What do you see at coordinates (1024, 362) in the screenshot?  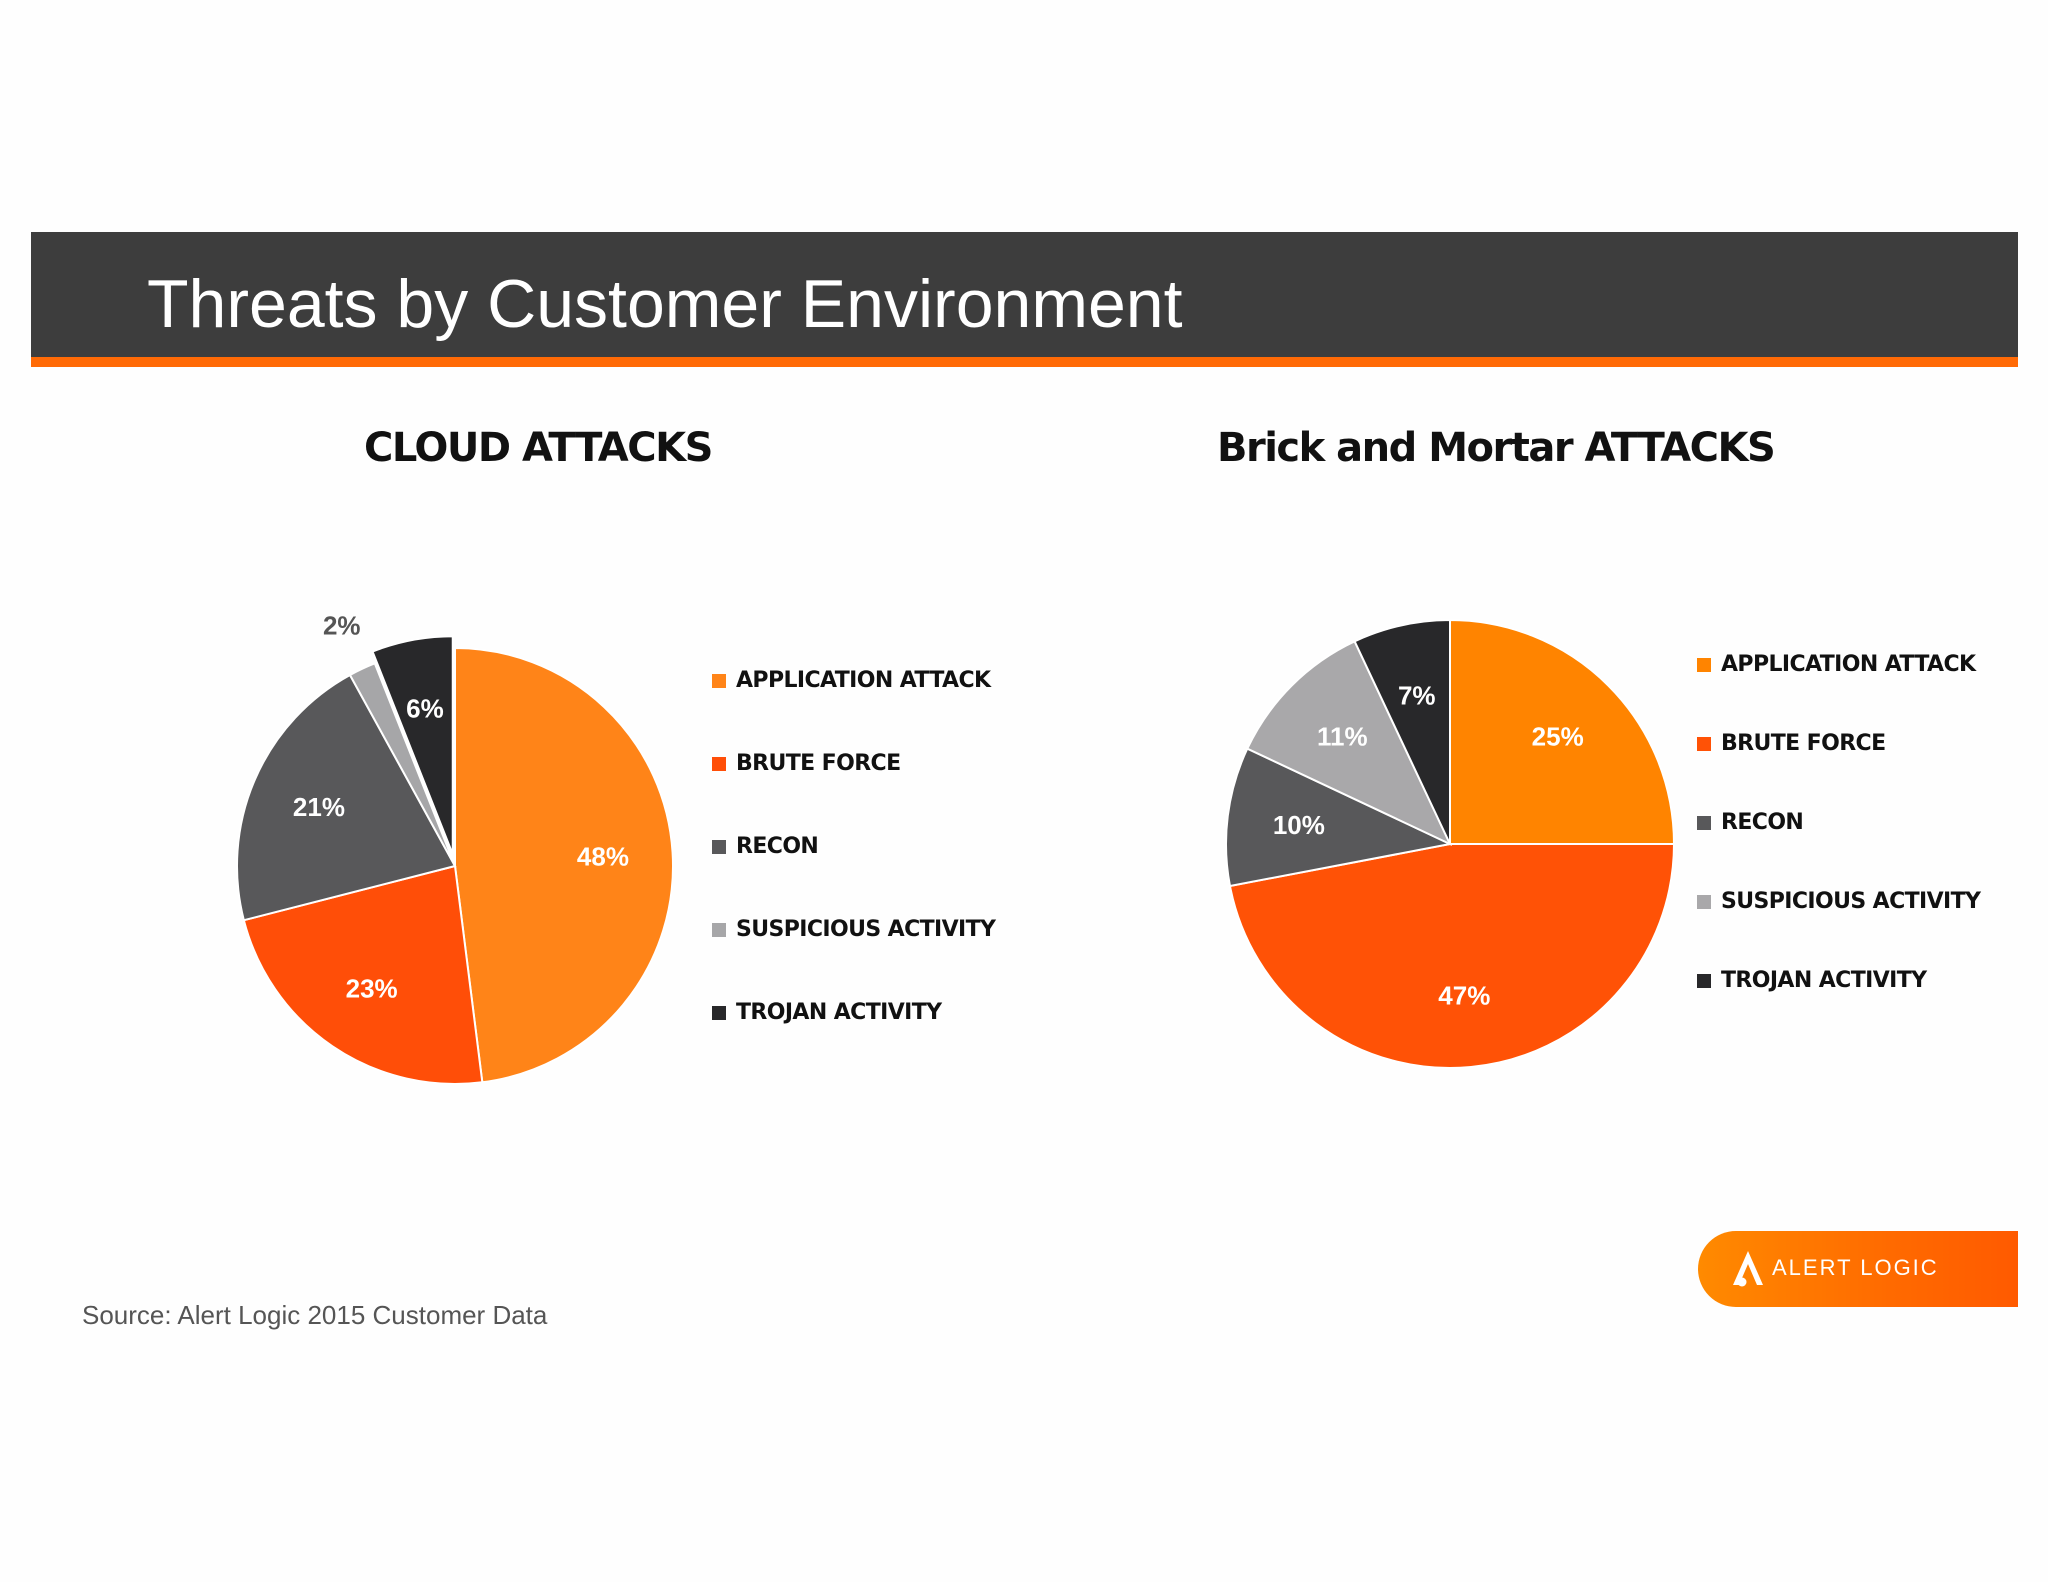 I see `title-accent-stripe` at bounding box center [1024, 362].